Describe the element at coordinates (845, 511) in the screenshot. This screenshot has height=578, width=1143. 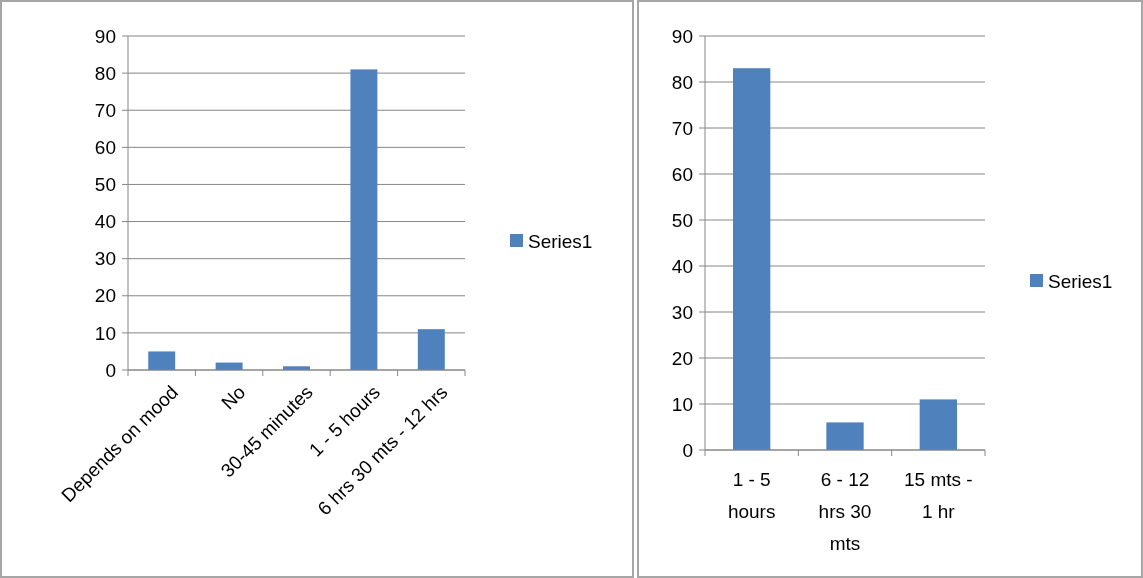
I see `x-tick-label: 6 - 12 hrs 30 mts` at that location.